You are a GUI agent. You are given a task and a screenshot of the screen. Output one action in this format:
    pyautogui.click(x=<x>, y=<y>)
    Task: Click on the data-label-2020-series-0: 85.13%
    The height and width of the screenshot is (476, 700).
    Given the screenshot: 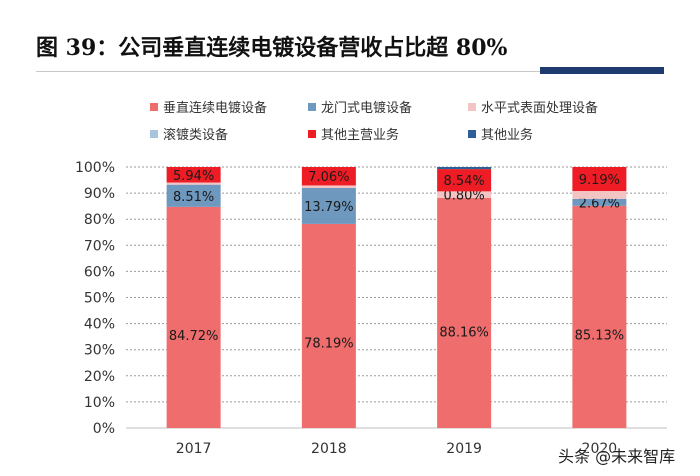 What is the action you would take?
    pyautogui.click(x=600, y=336)
    